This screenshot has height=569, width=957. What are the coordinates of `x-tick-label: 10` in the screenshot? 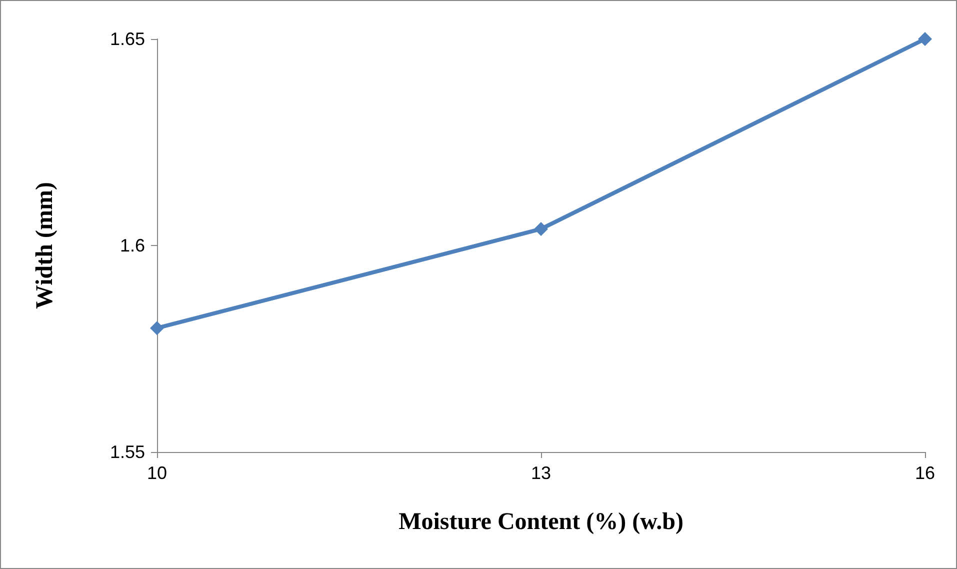 It's located at (157, 473).